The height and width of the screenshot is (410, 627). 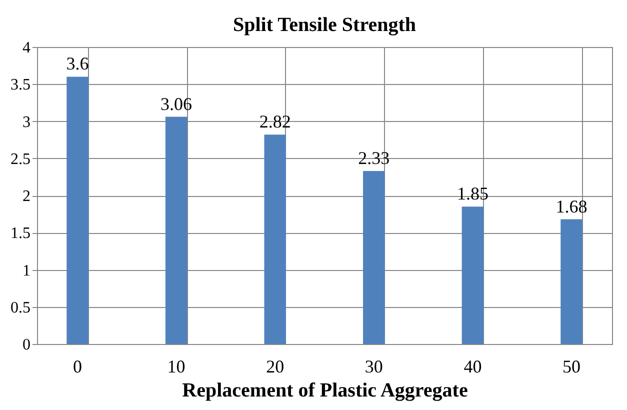 What do you see at coordinates (20, 85) in the screenshot?
I see `y-tick-label: 3.5` at bounding box center [20, 85].